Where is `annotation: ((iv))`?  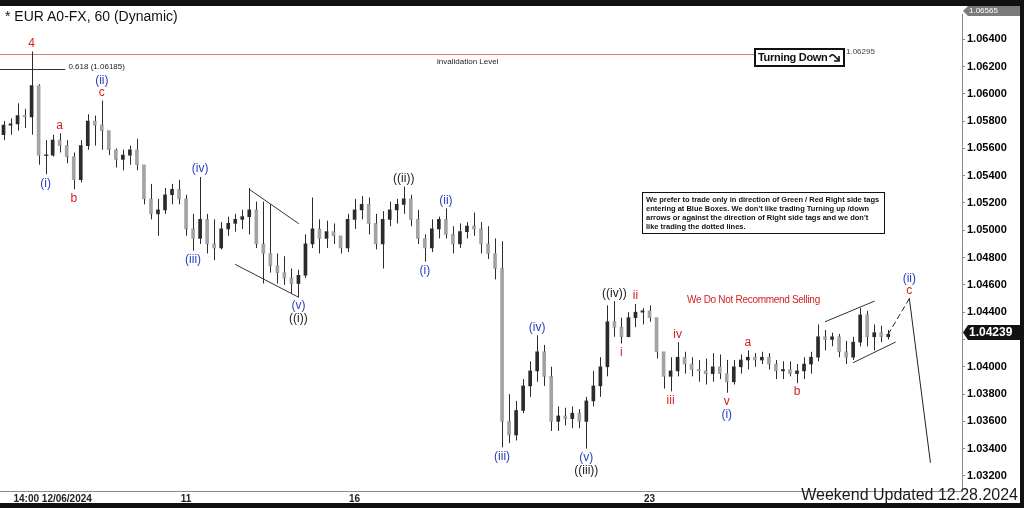
annotation: ((iv)) is located at coordinates (614, 292).